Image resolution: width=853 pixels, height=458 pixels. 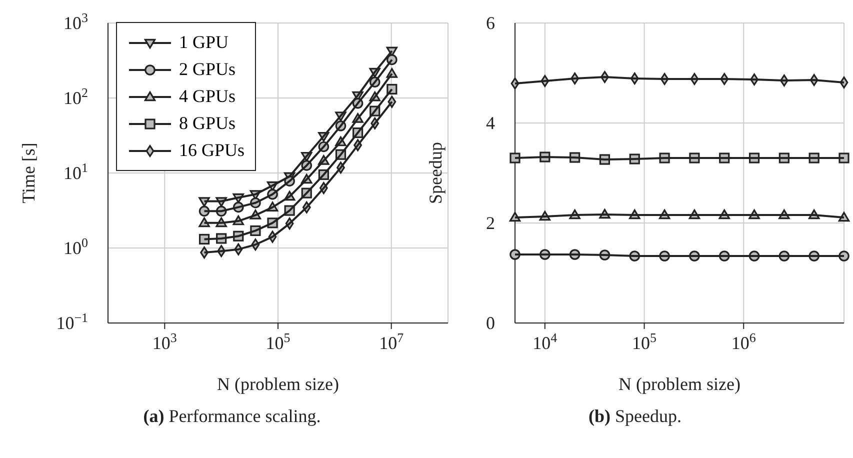 I want to click on y-axis-title: Time [s], so click(x=28, y=173).